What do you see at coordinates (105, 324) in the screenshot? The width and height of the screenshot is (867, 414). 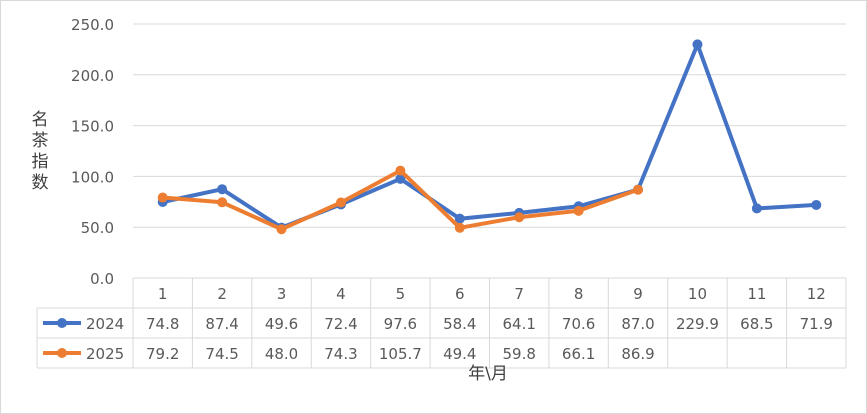 I see `legend-series-name: 2024` at bounding box center [105, 324].